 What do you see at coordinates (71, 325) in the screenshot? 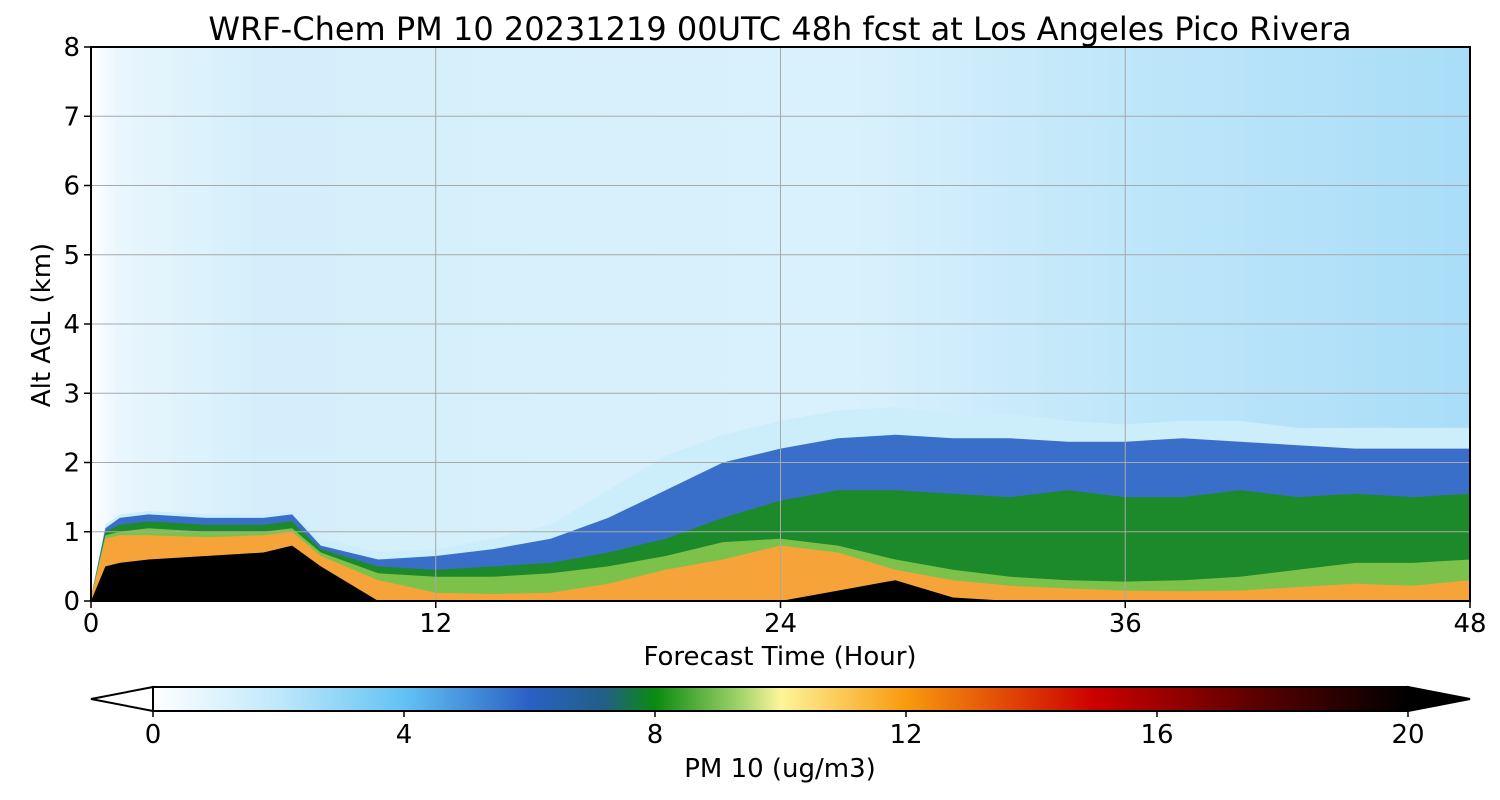
I see `y-tick-label: 4` at bounding box center [71, 325].